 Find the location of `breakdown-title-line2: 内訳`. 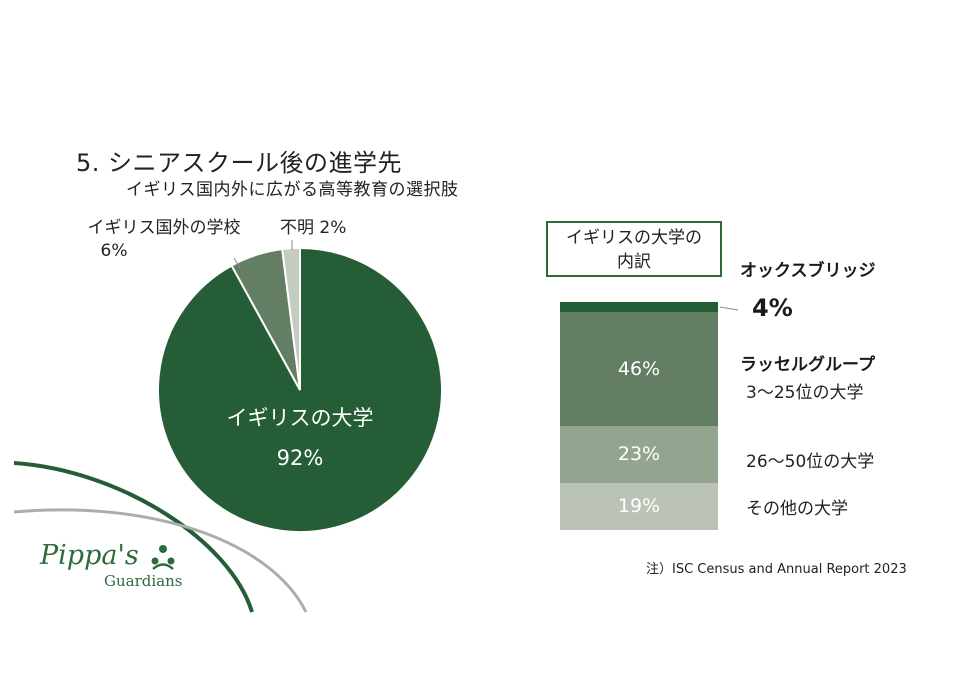

breakdown-title-line2: 内訳 is located at coordinates (634, 262).